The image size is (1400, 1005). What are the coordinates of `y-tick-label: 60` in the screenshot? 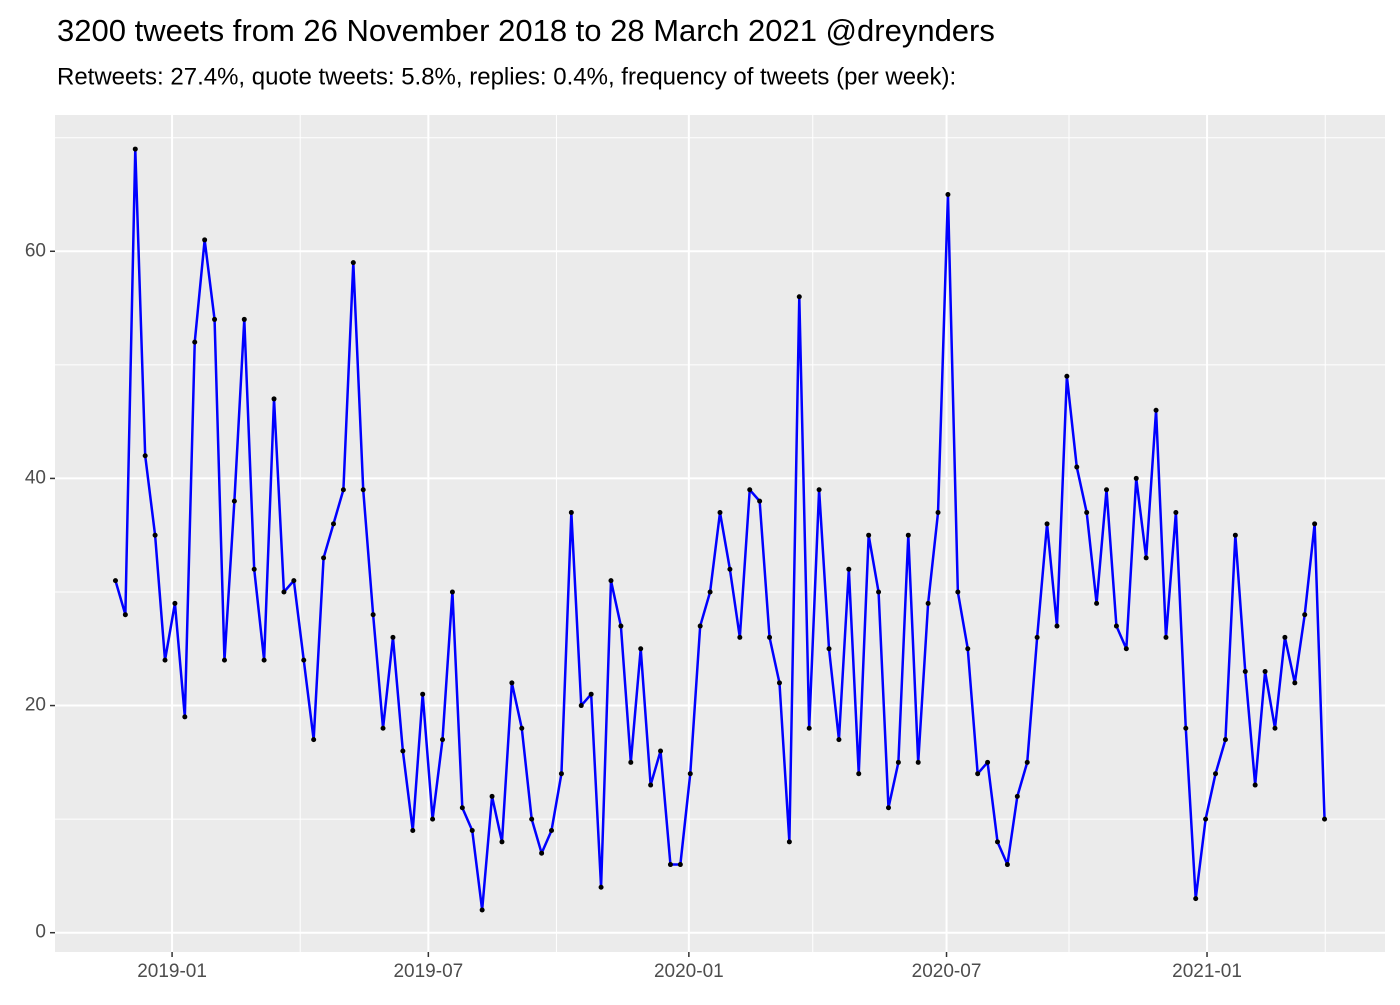 It's located at (35, 250).